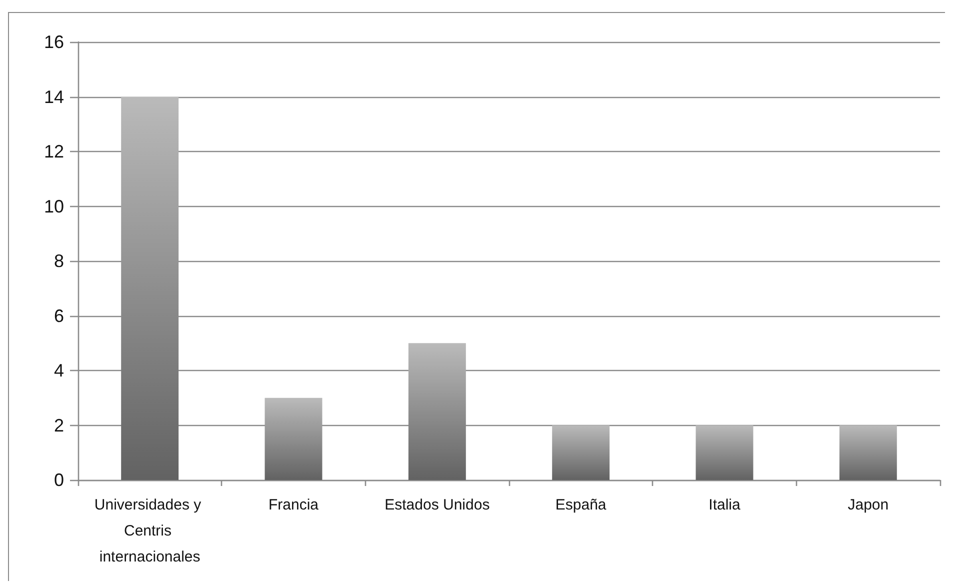  I want to click on y-tick-label: 14, so click(54, 96).